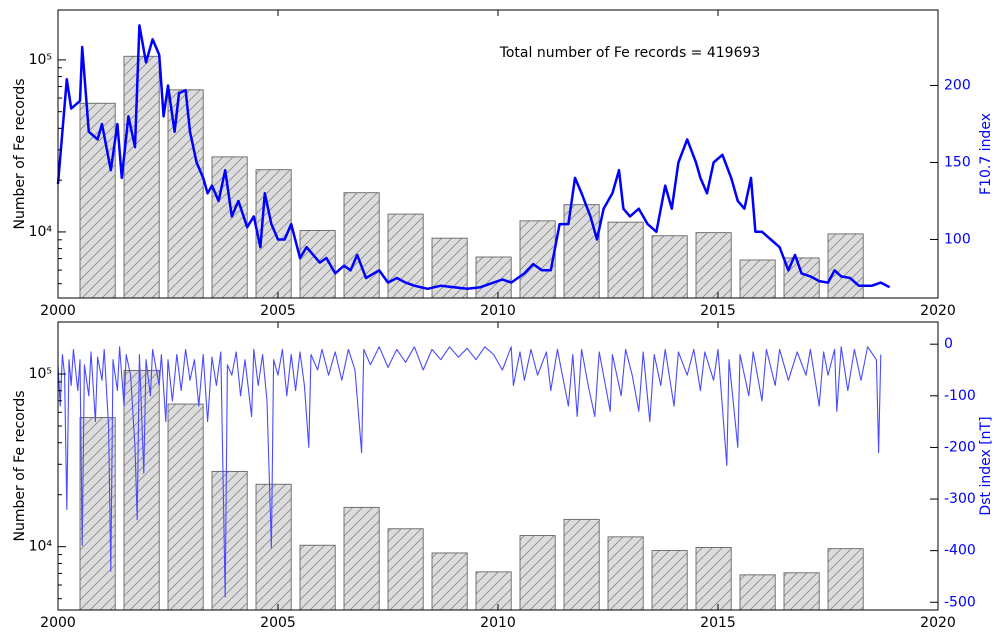  I want to click on y2-tick-label: 0, so click(948, 344).